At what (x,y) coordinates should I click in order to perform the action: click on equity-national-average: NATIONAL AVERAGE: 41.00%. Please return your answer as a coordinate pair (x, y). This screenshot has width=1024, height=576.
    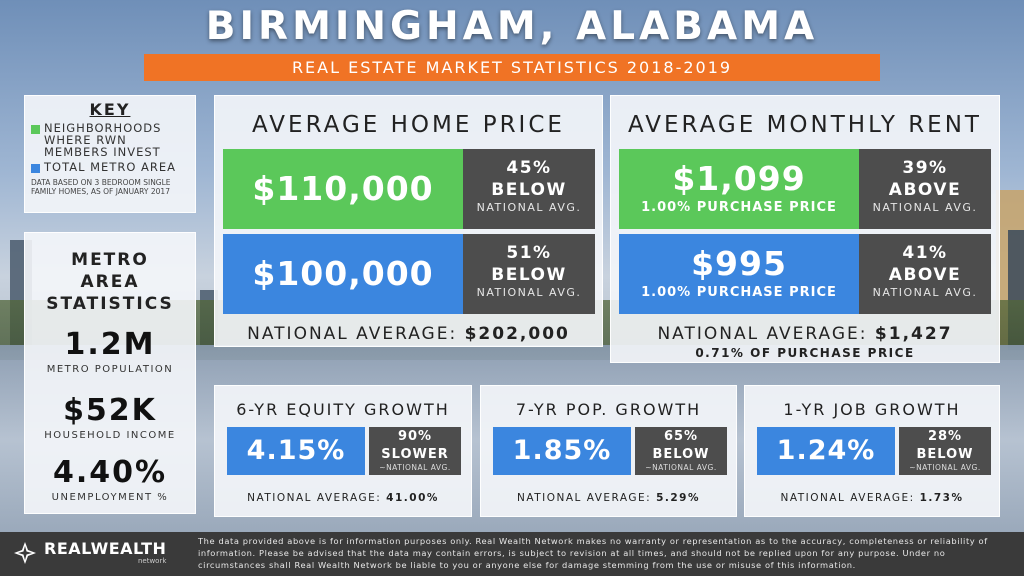
    Looking at the image, I should click on (343, 498).